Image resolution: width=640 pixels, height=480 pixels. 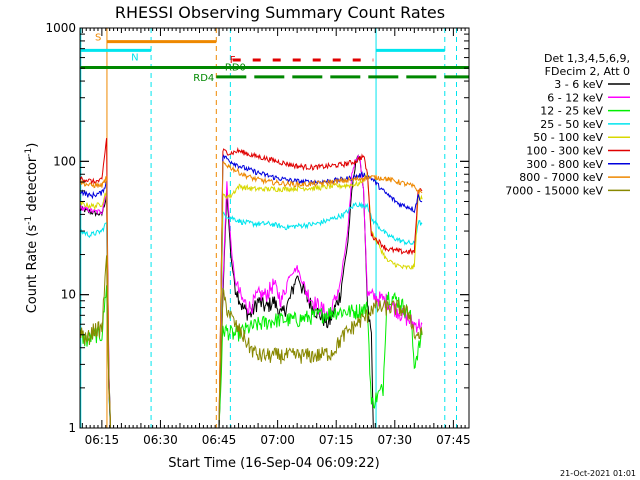 I want to click on y-tick-label: 1000, so click(x=60, y=28).